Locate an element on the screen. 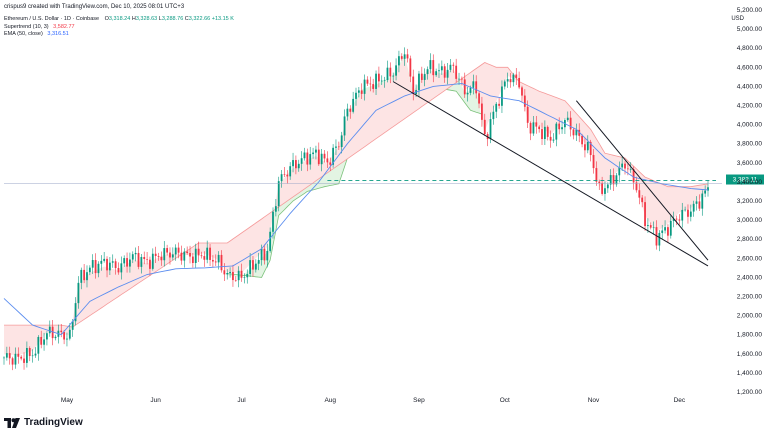  y-tick-label: 4,400.00 is located at coordinates (750, 86).